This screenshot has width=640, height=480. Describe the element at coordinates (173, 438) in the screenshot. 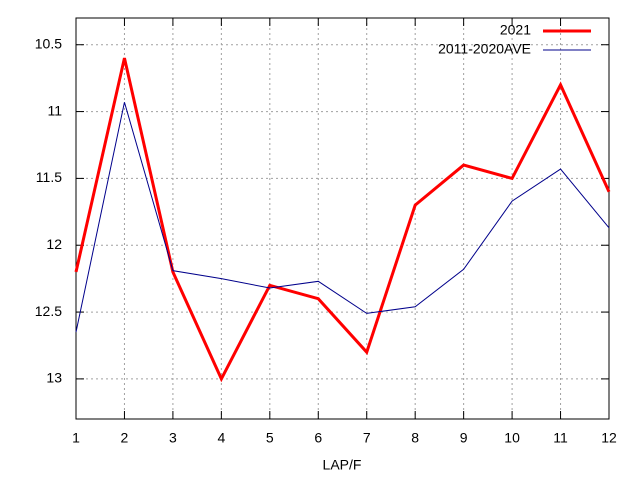

I see `x-tick-label: 3` at that location.